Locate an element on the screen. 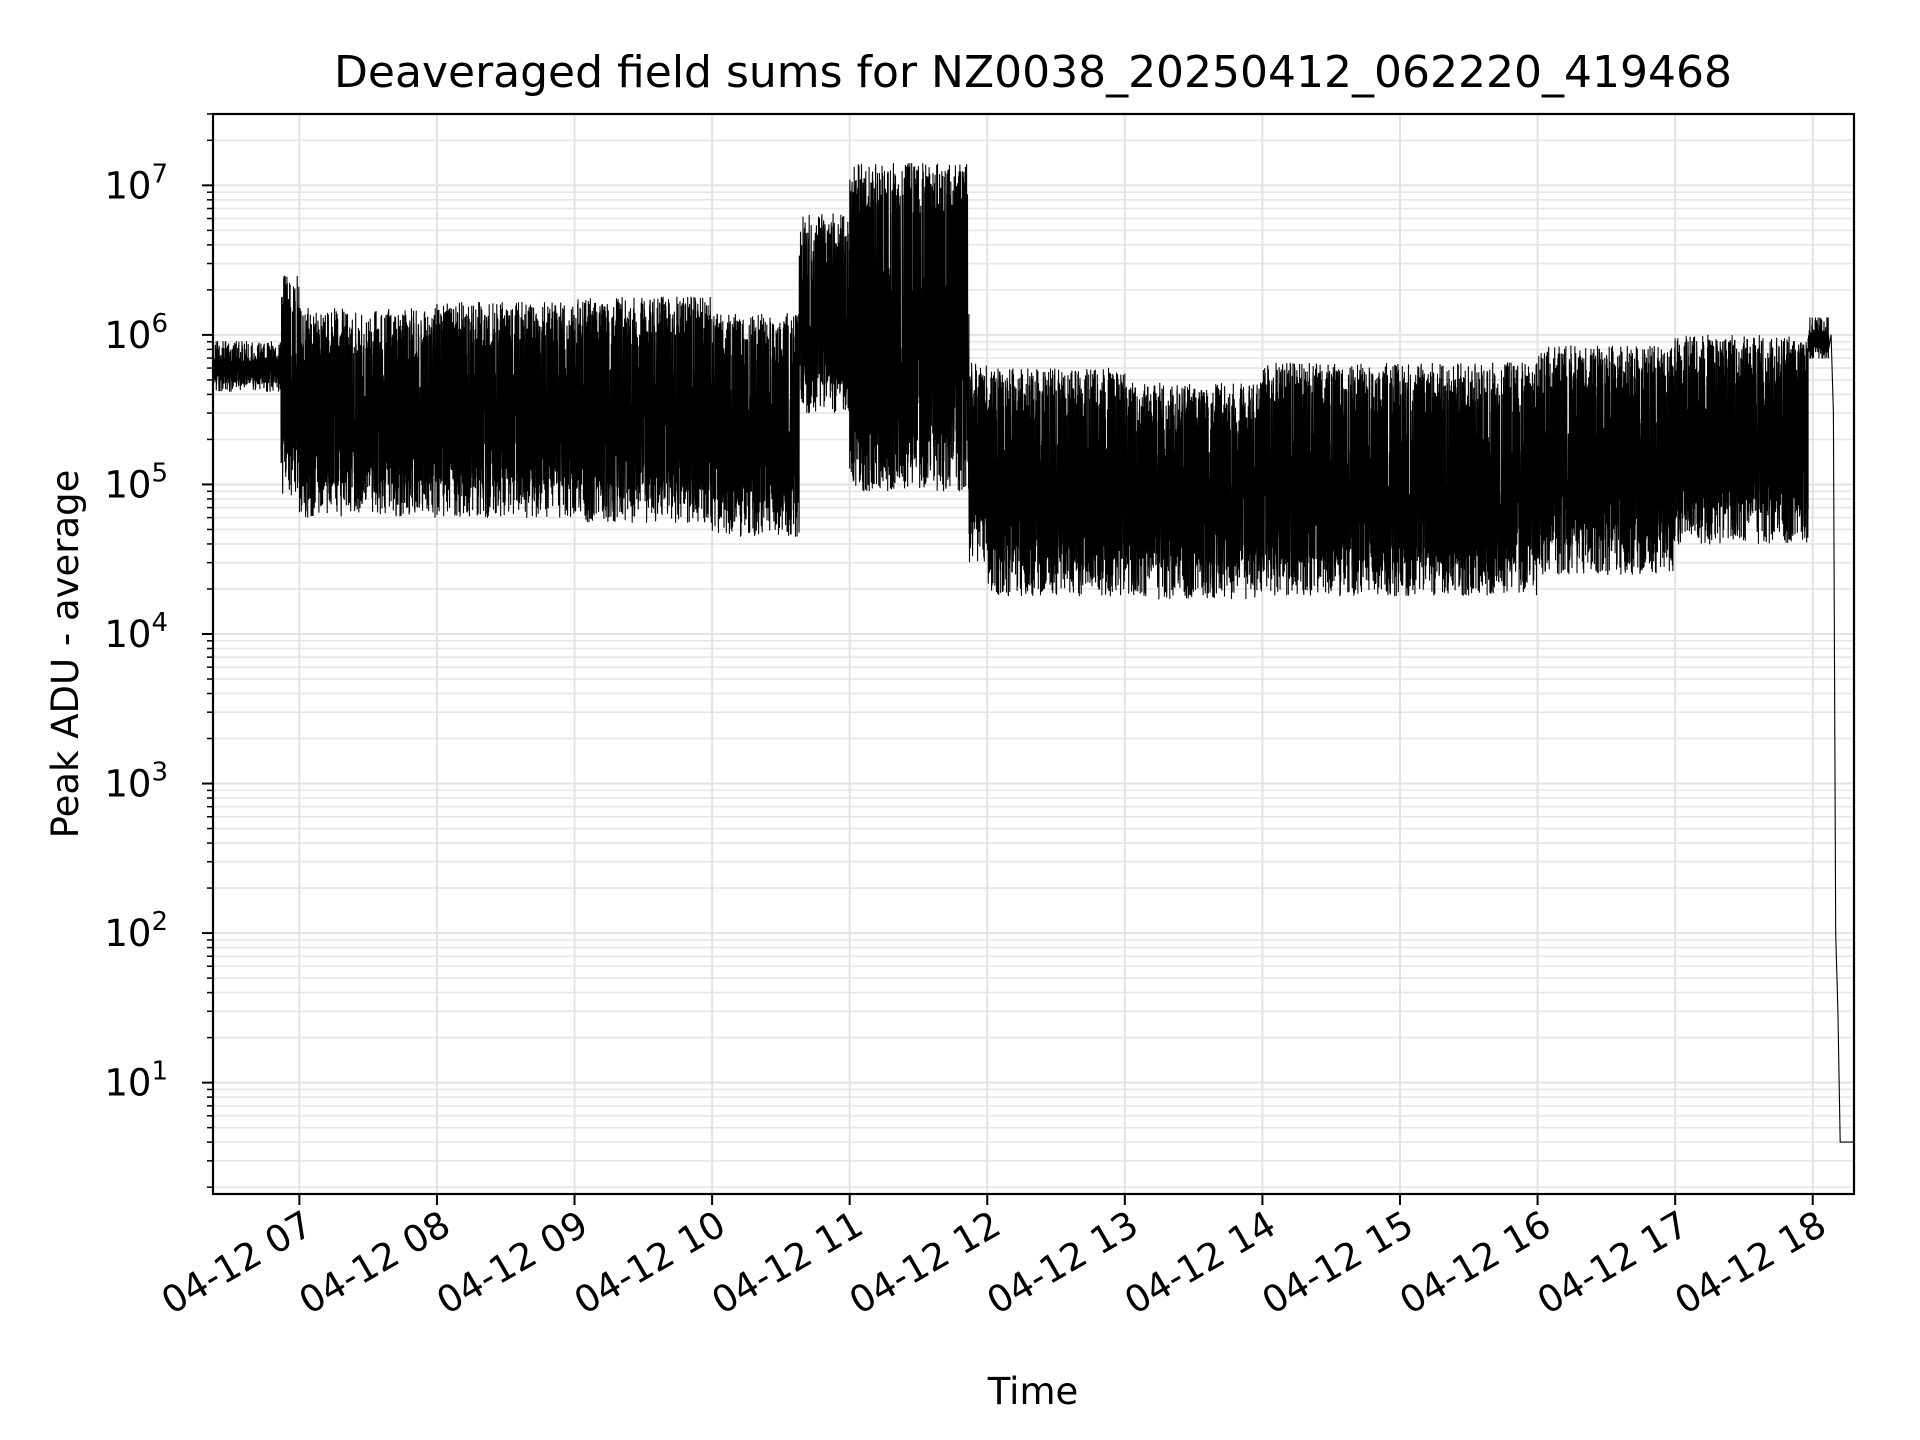 This screenshot has width=1920, height=1440. y-tick-label: 101 is located at coordinates (136, 1081).